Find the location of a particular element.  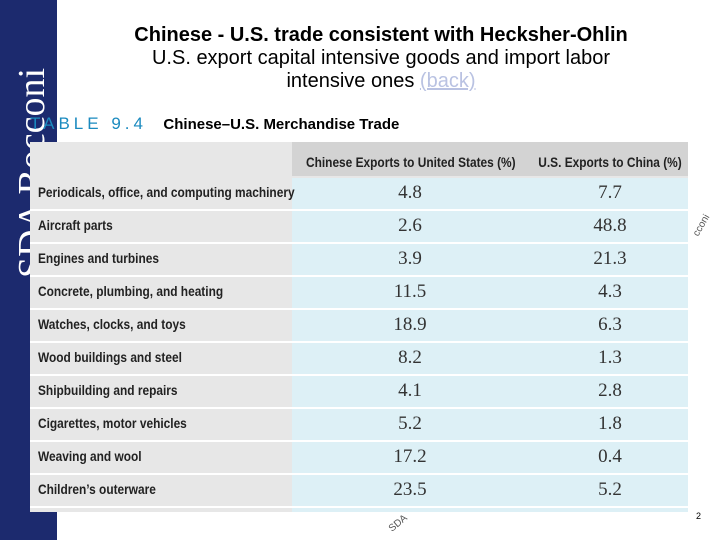

title-line-3: intensive ones (back) is located at coordinates (381, 81).